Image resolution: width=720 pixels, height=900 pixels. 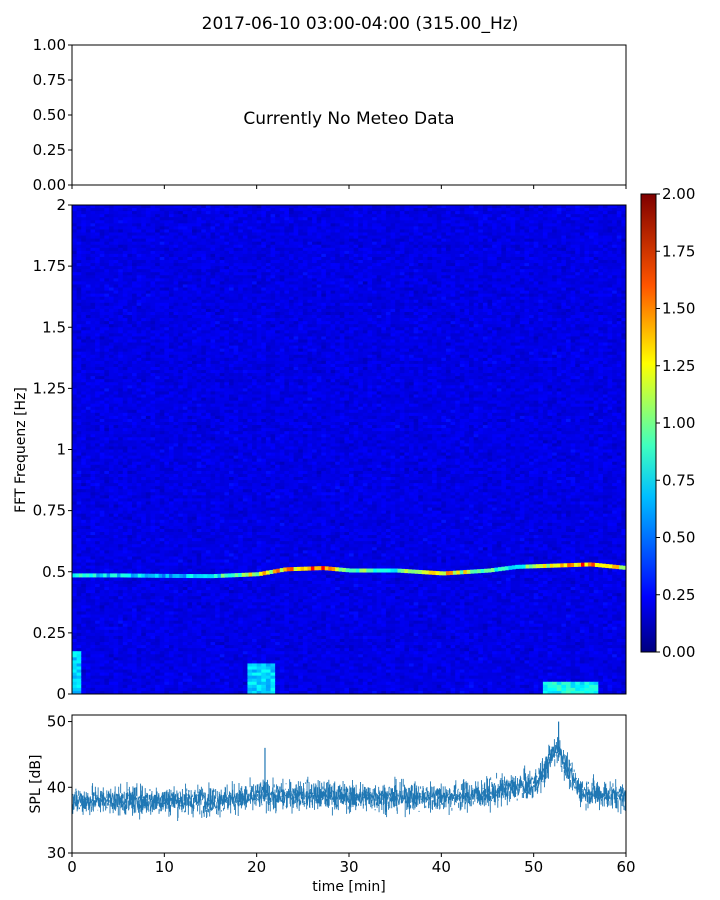 What do you see at coordinates (49, 150) in the screenshot?
I see `meteo-ytick-label: 0.25` at bounding box center [49, 150].